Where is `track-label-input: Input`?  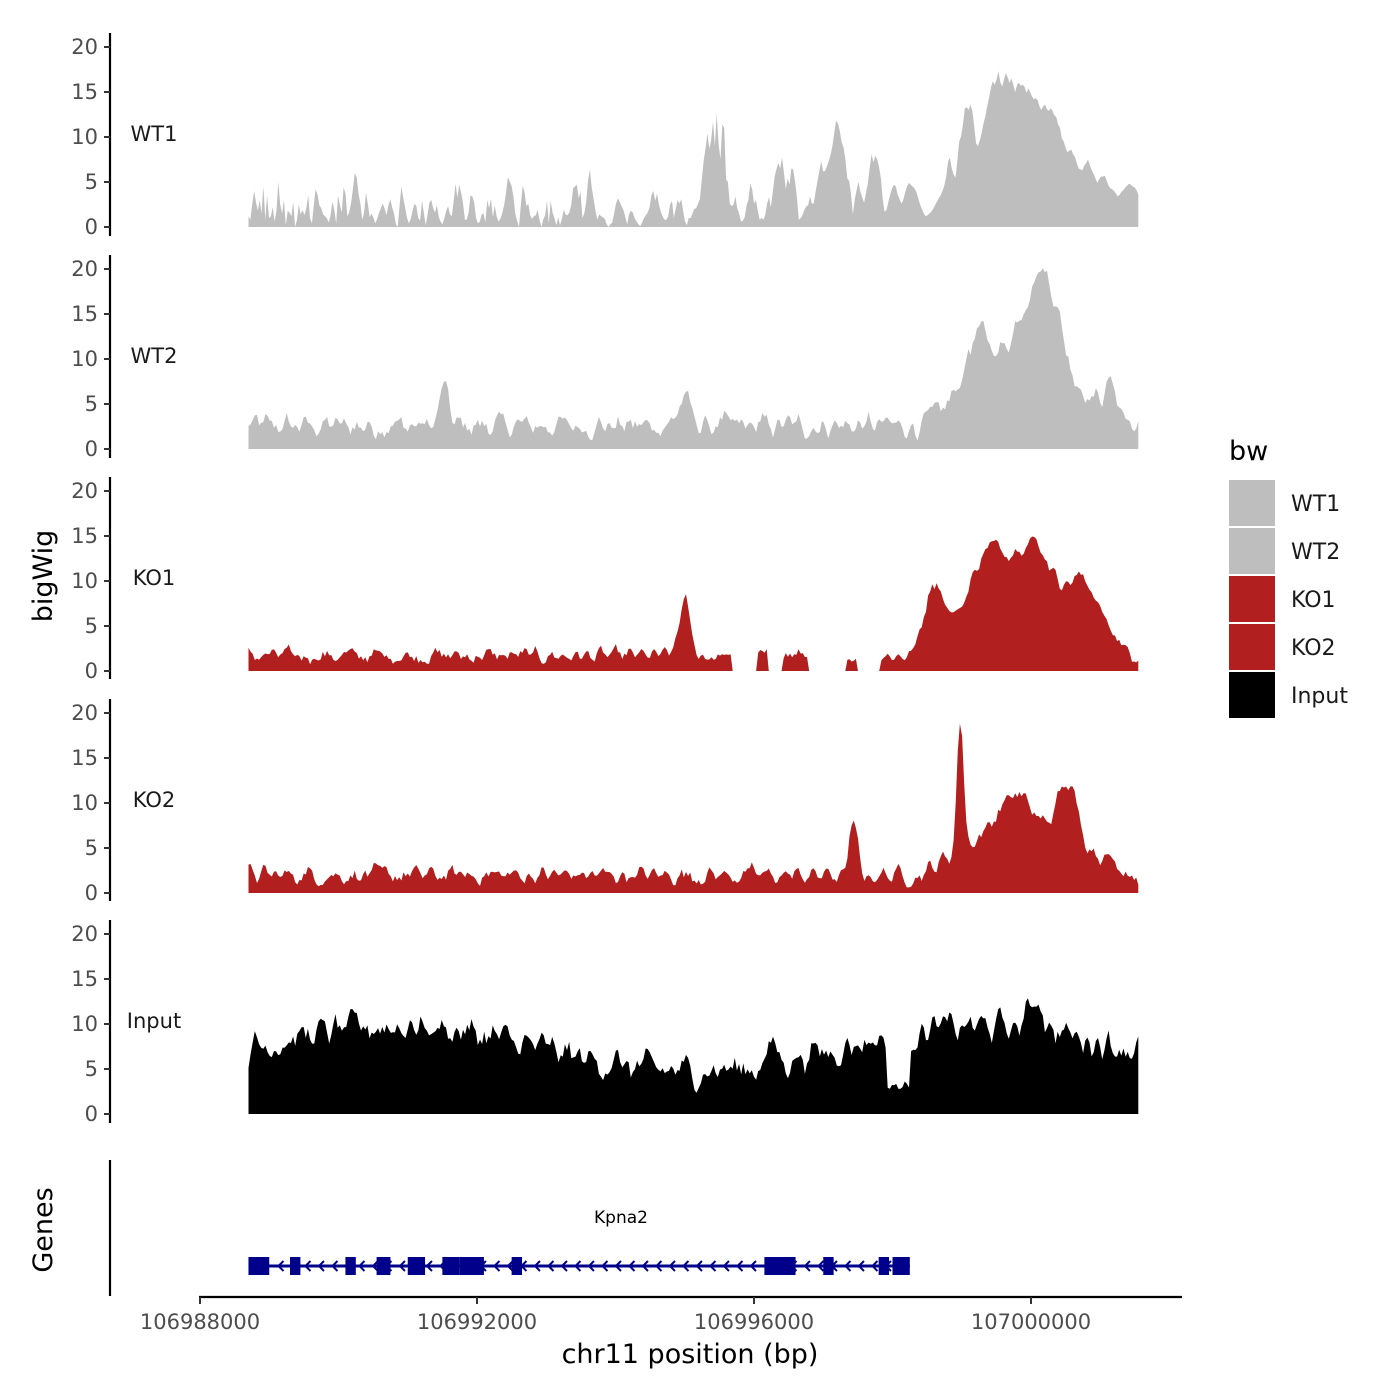
track-label-input: Input is located at coordinates (154, 1021).